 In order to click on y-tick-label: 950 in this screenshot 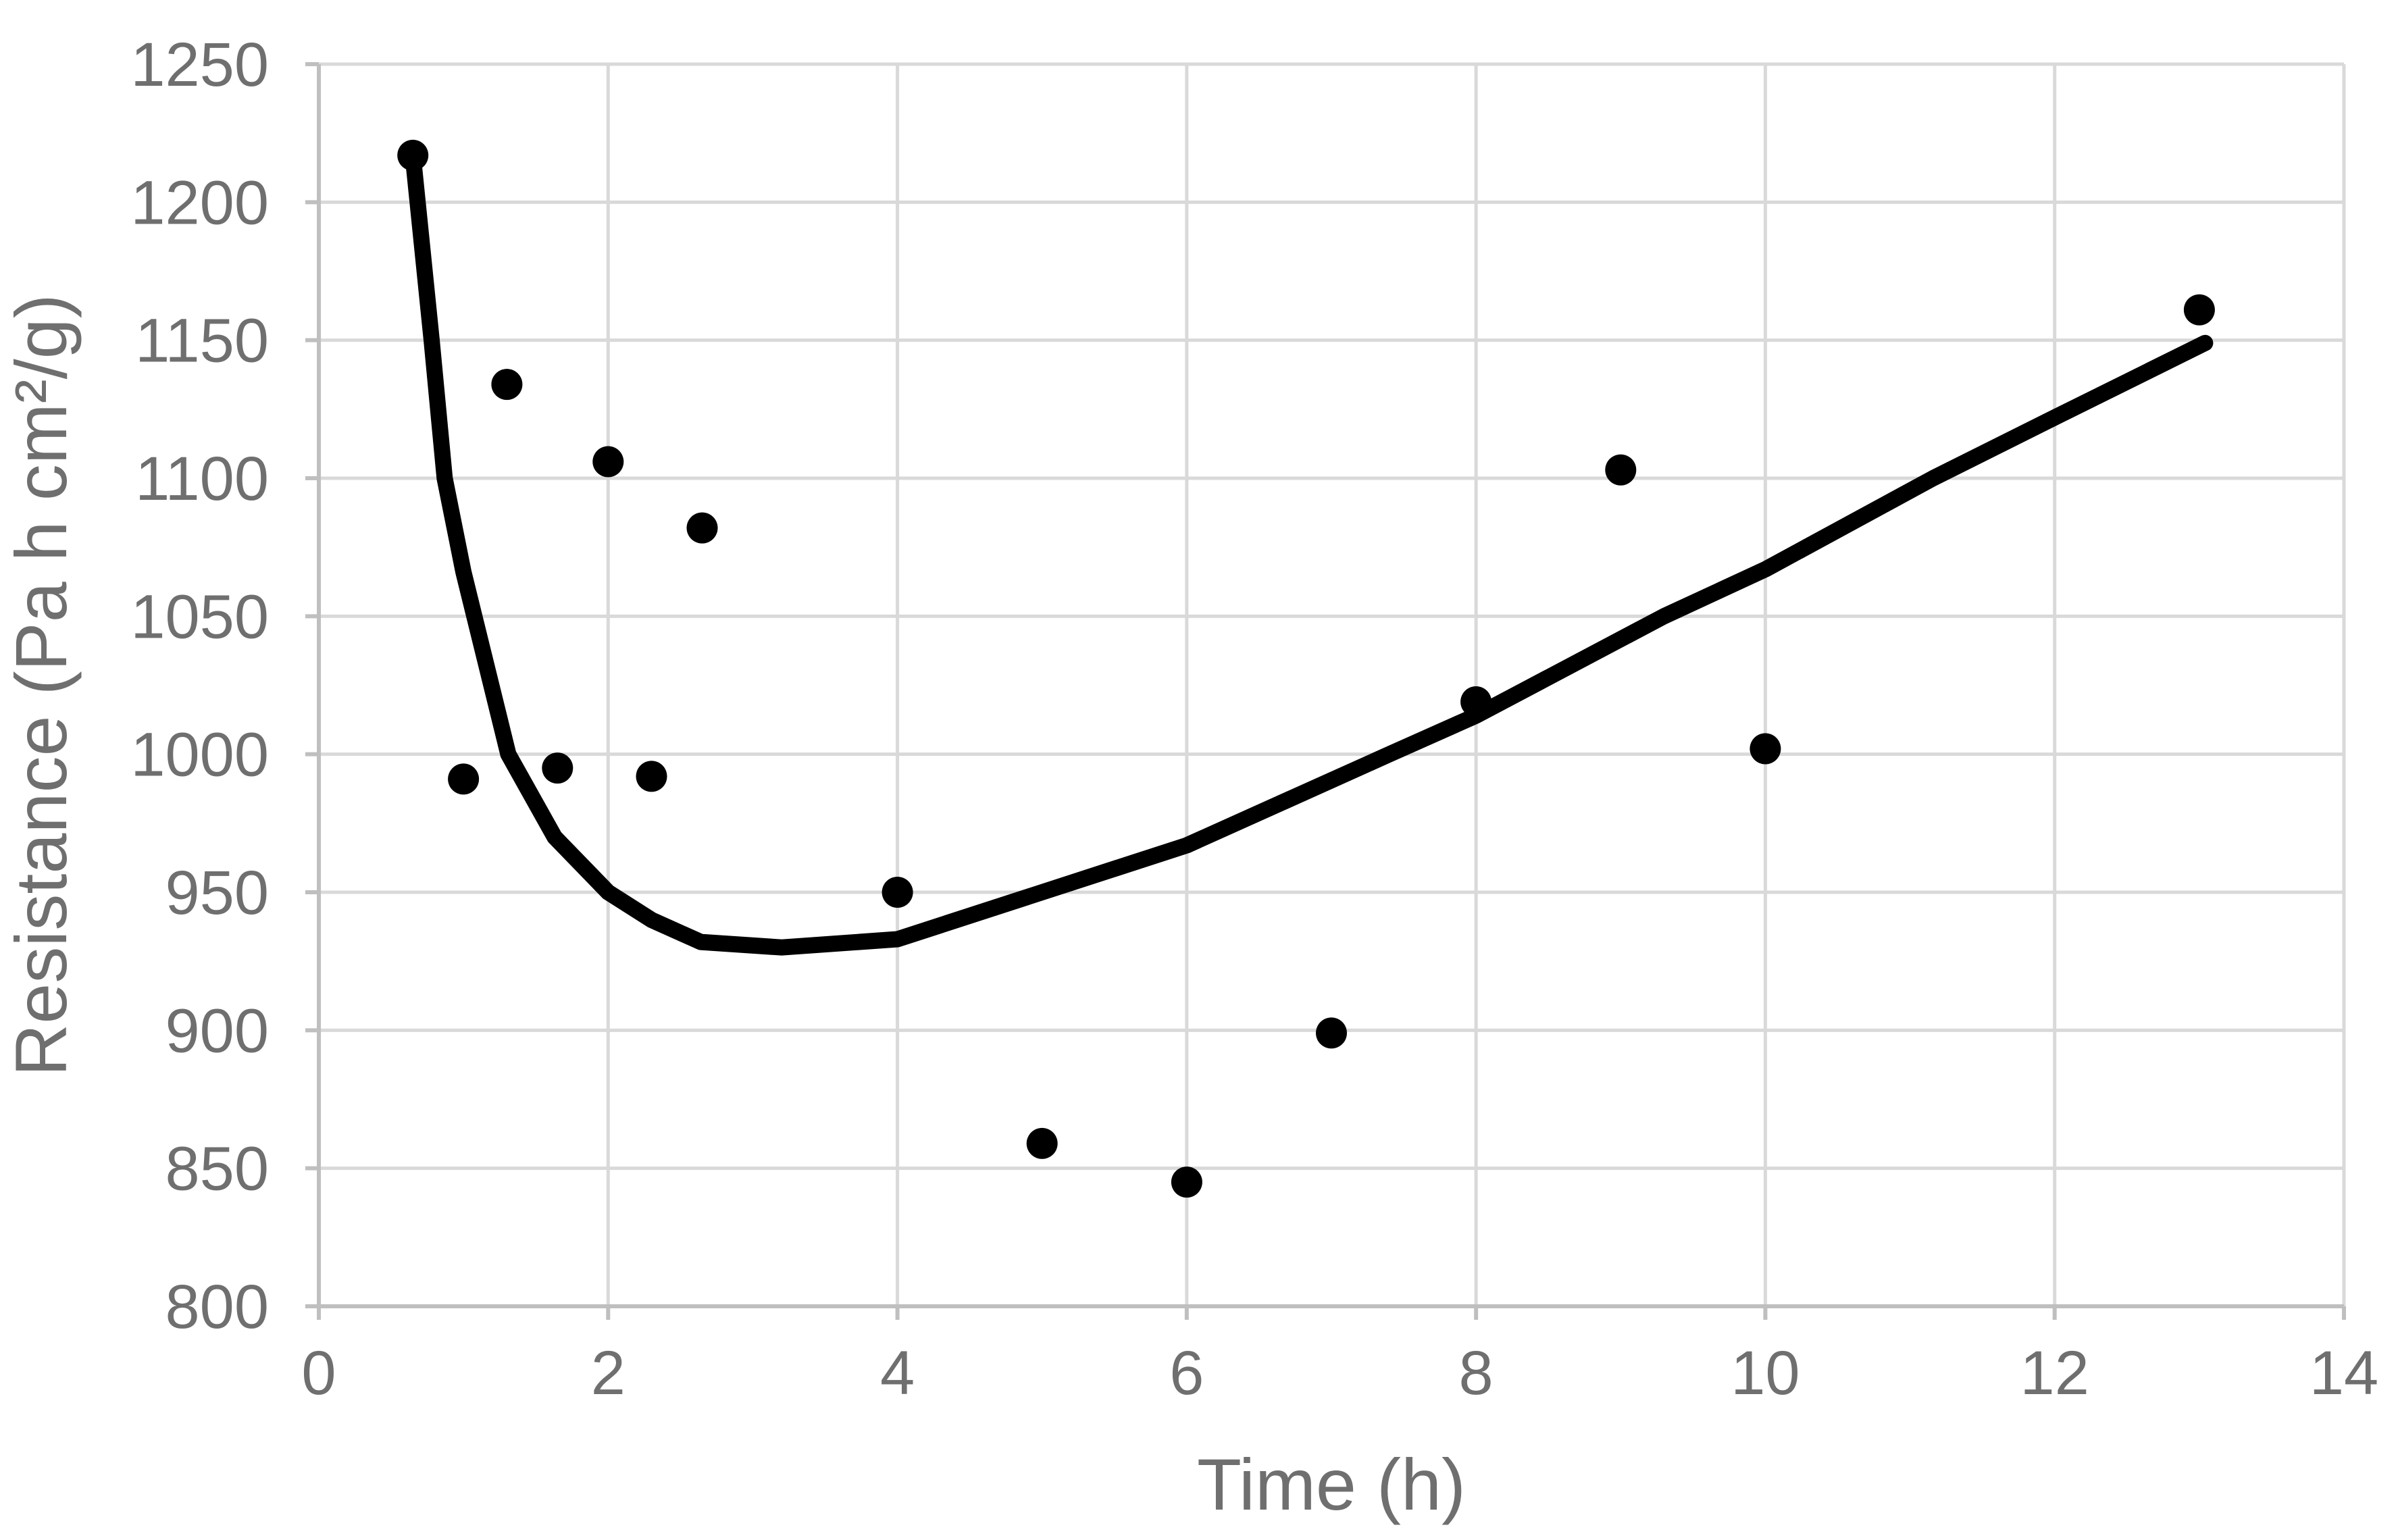, I will do `click(217, 893)`.